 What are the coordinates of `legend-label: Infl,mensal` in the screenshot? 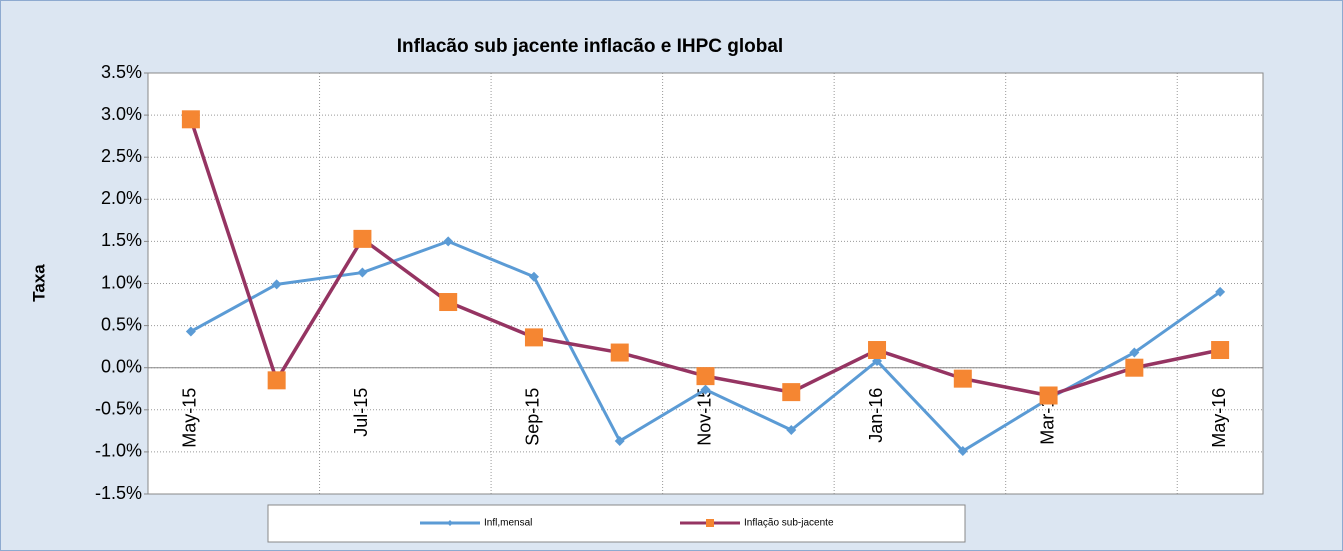 It's located at (508, 523).